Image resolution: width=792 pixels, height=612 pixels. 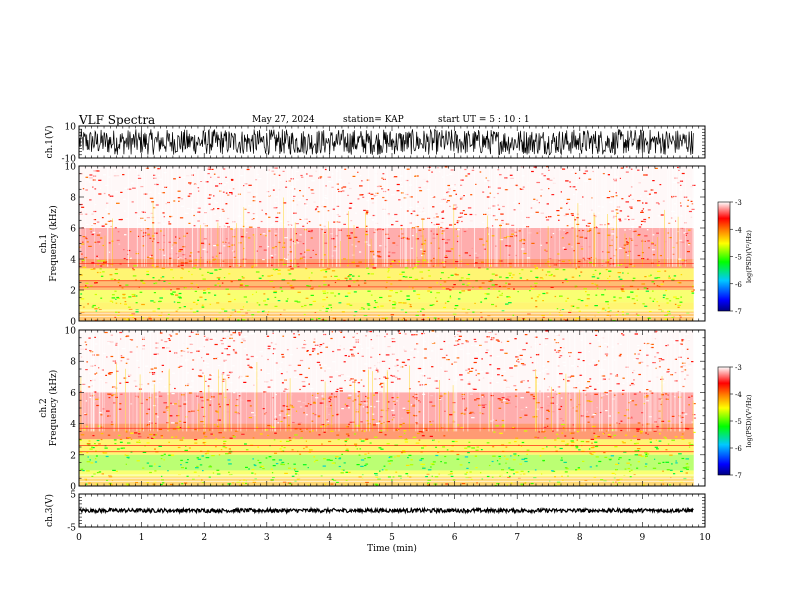 I want to click on ch3-waveform-ytick-label: -5, so click(x=71, y=529).